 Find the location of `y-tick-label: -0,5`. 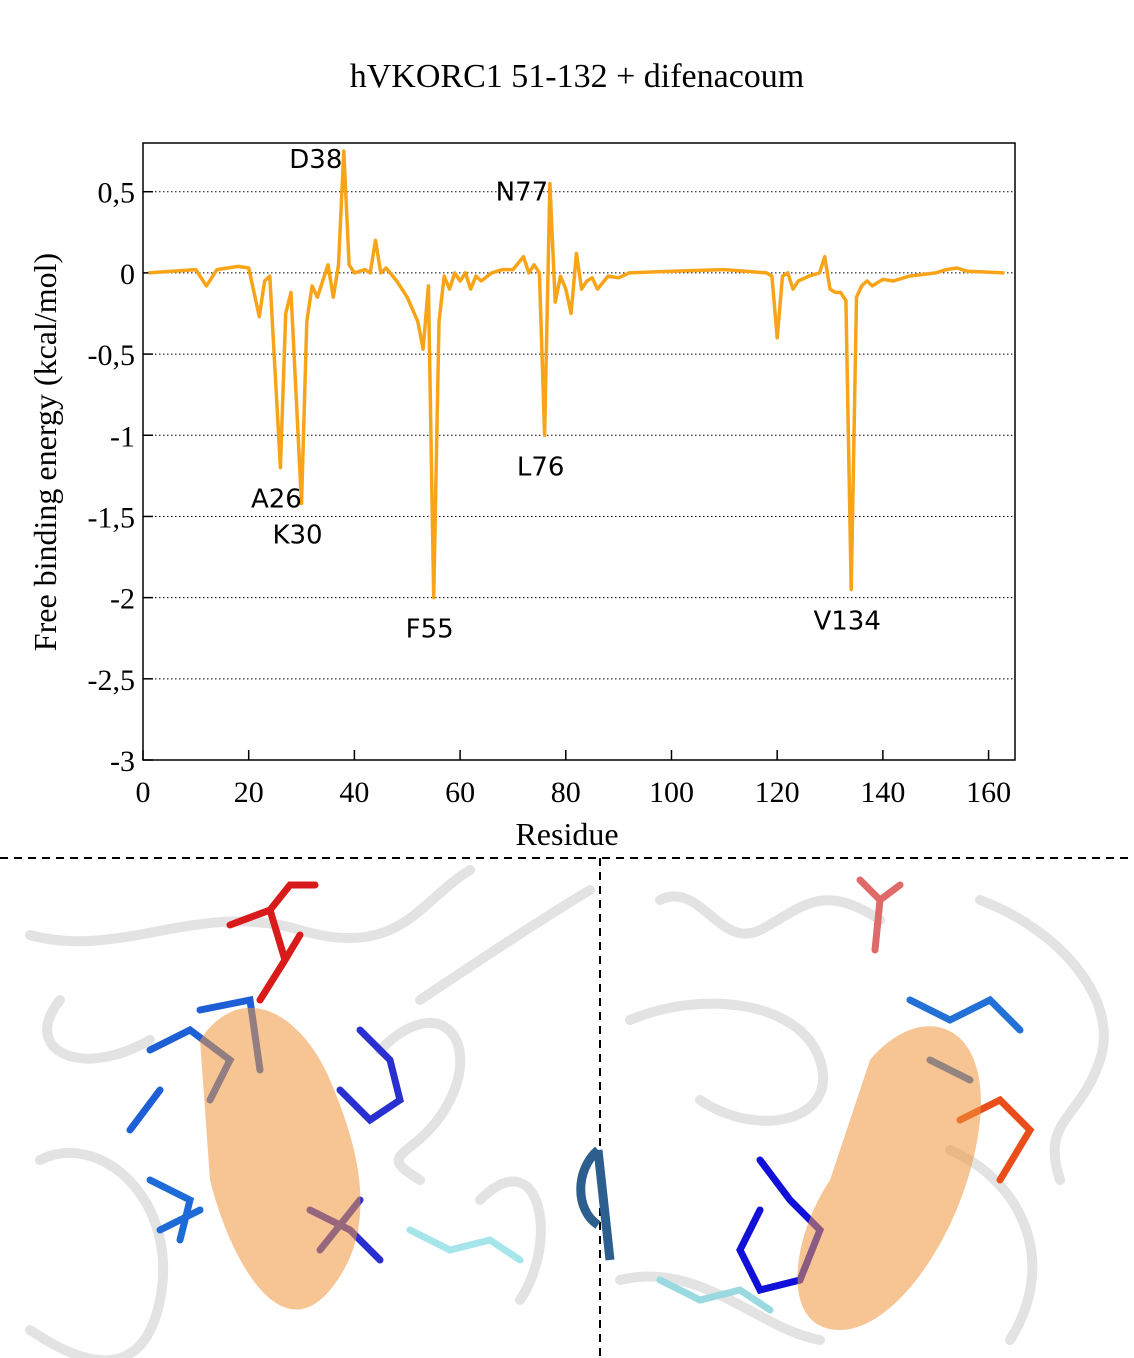

y-tick-label: -0,5 is located at coordinates (112, 355).